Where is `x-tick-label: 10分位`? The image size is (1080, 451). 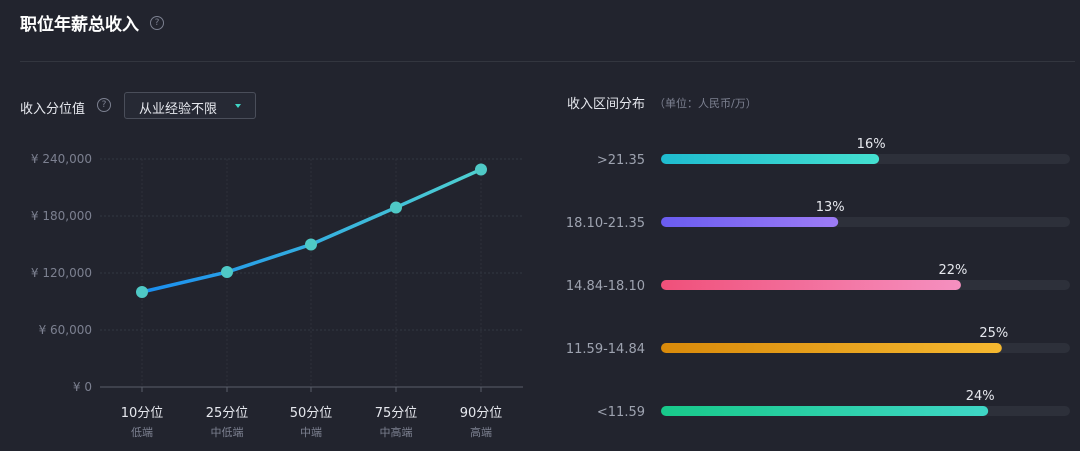
x-tick-label: 10分位 is located at coordinates (142, 413).